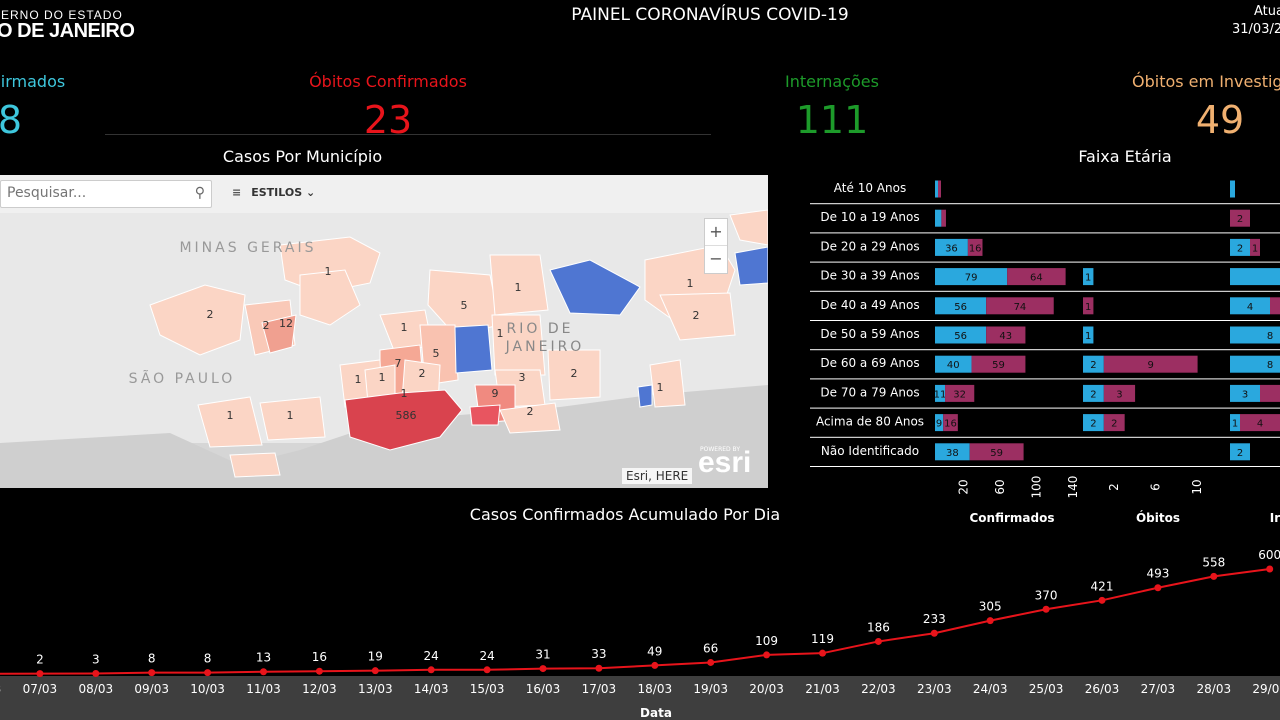  What do you see at coordinates (963, 486) in the screenshot?
I see `age-axis-tick: 20` at bounding box center [963, 486].